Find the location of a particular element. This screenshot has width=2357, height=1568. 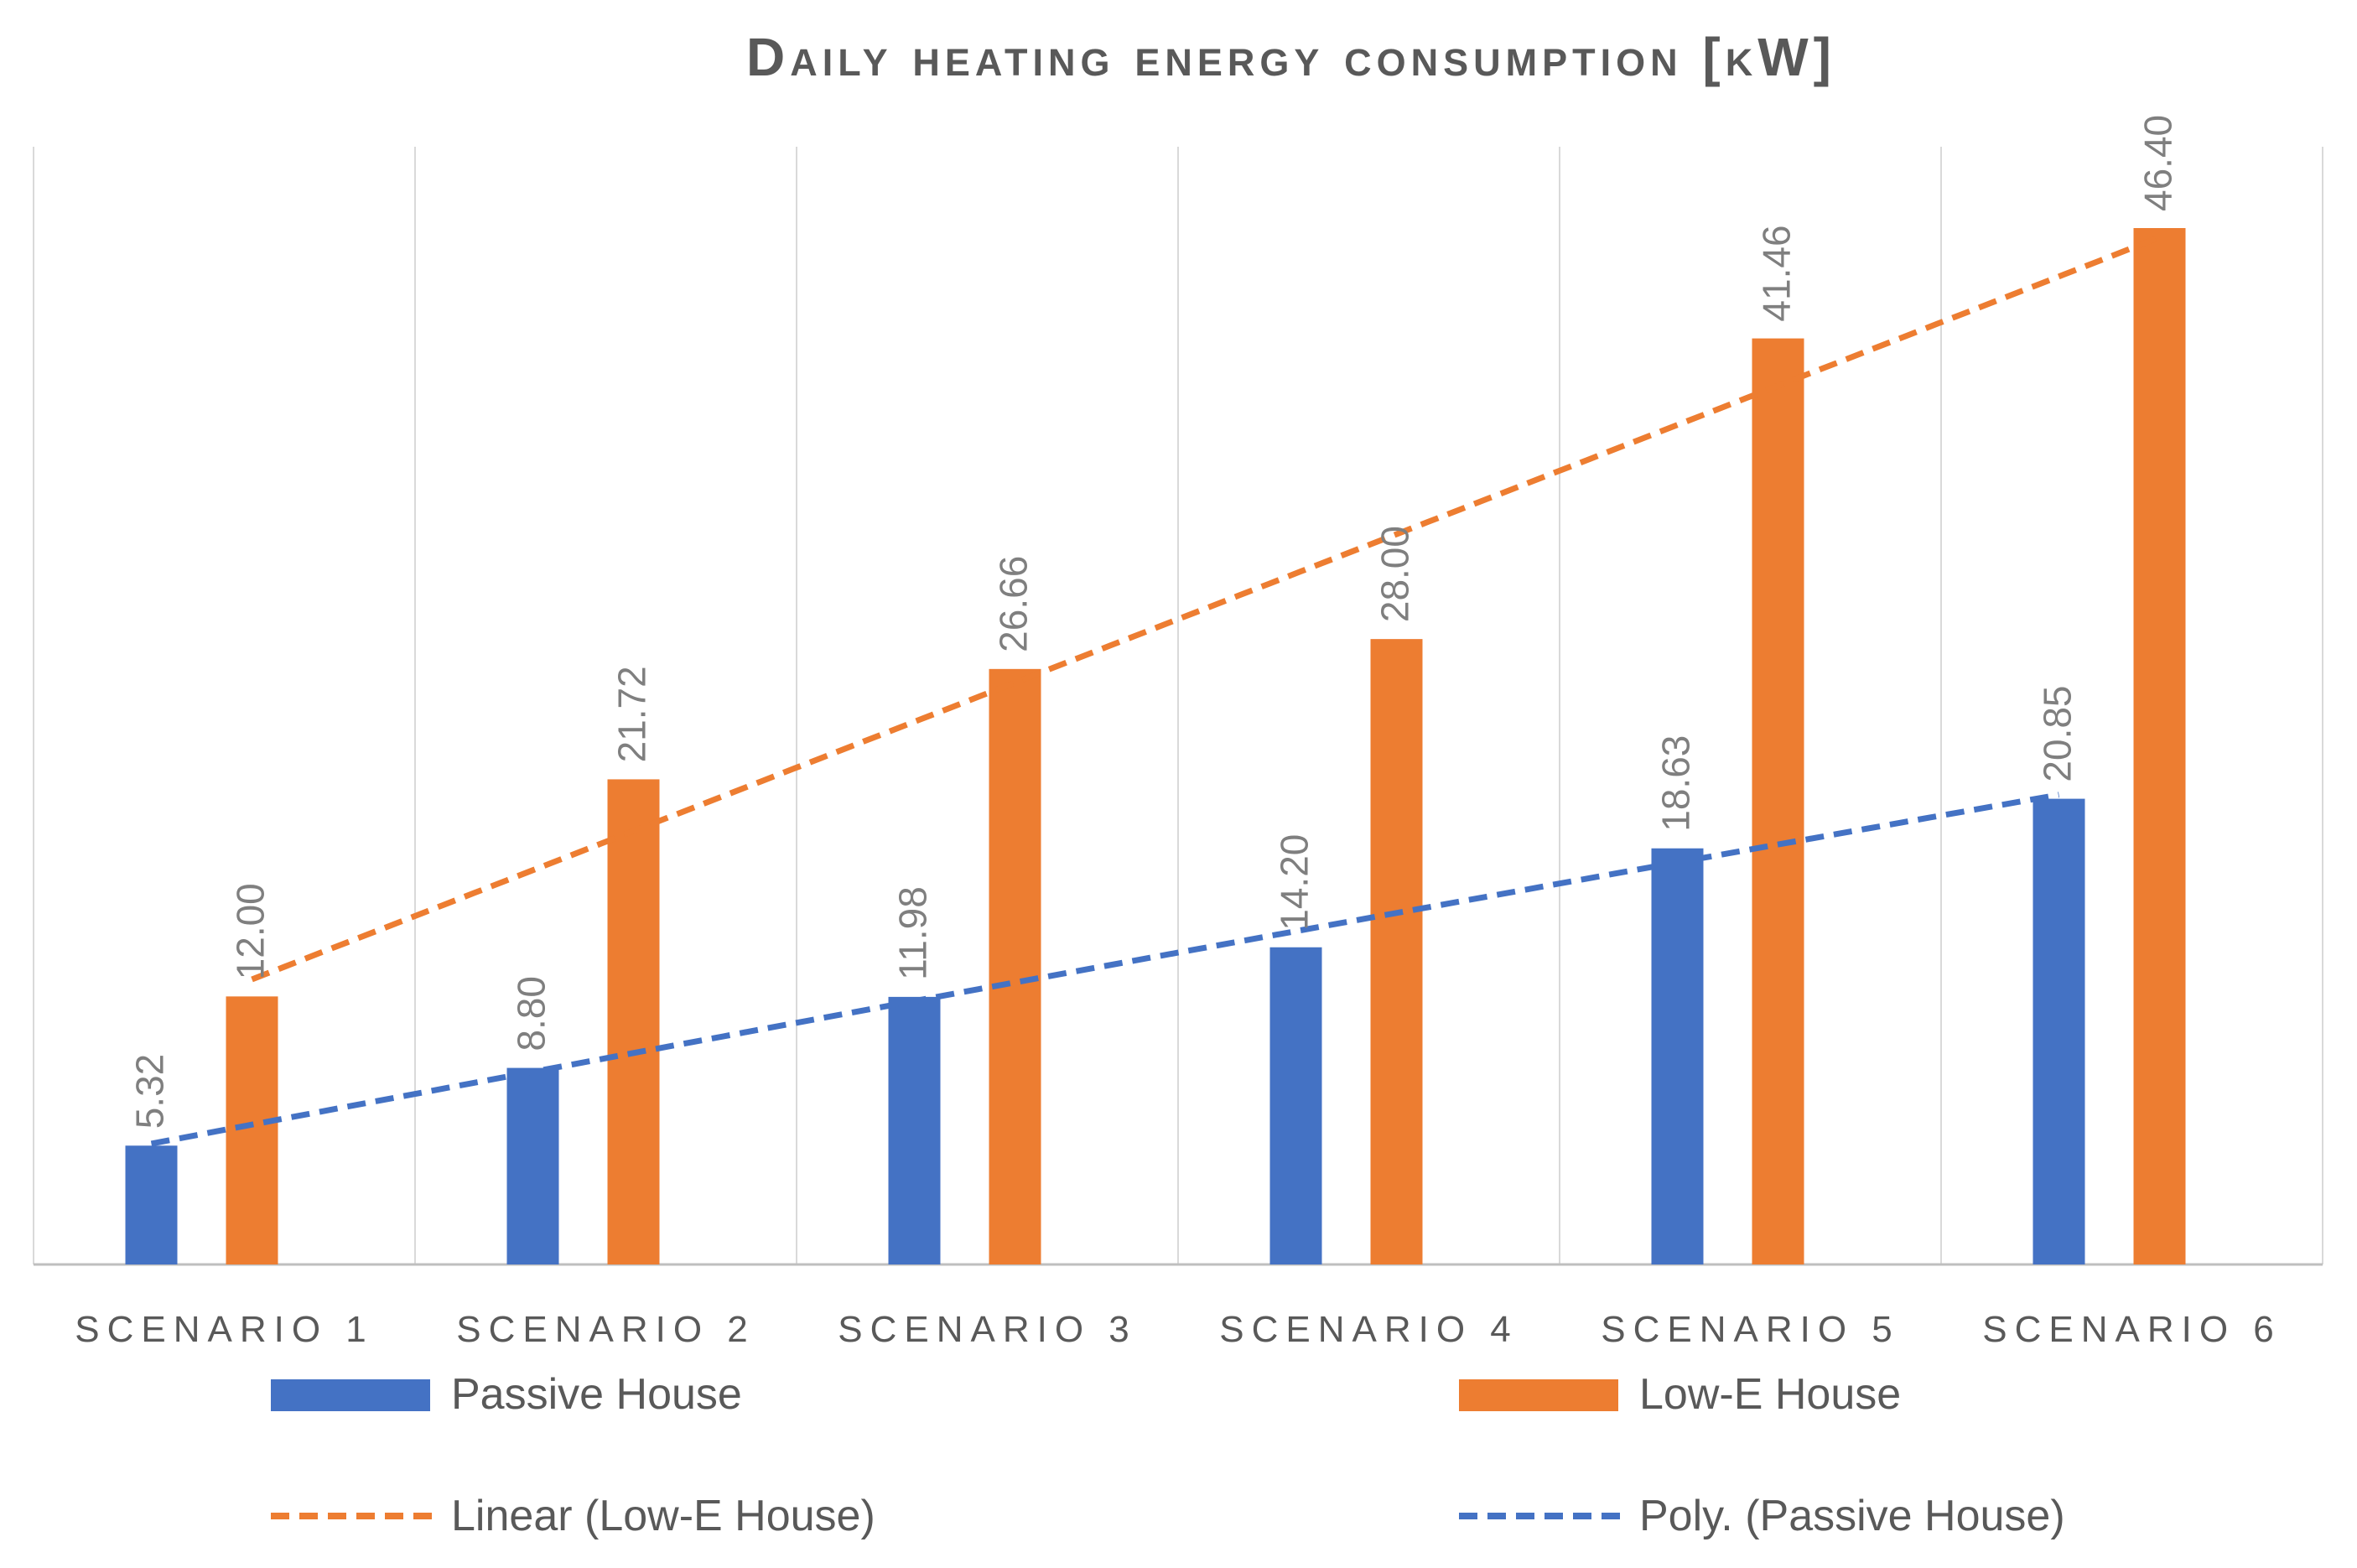

data-label-low-e-house-5: 41.46 is located at coordinates (1777, 273).